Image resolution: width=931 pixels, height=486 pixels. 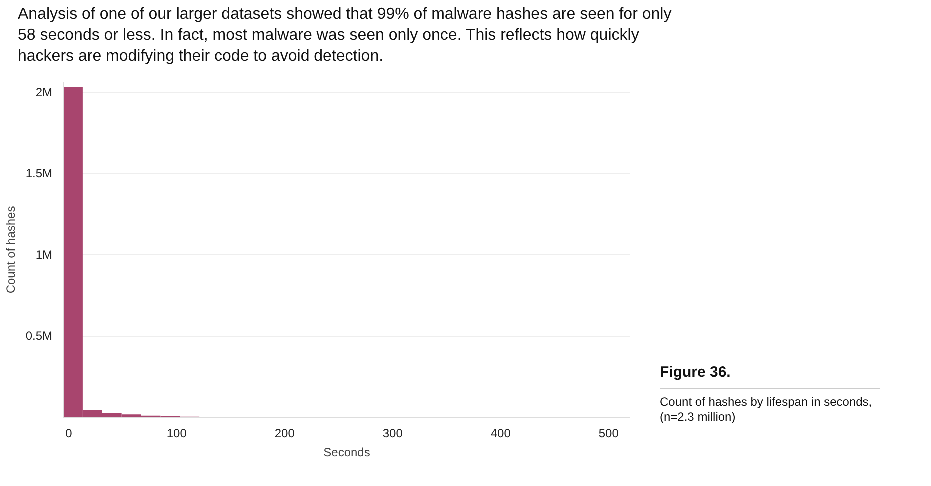 I want to click on y-tick-label: 0.5M, so click(x=39, y=337).